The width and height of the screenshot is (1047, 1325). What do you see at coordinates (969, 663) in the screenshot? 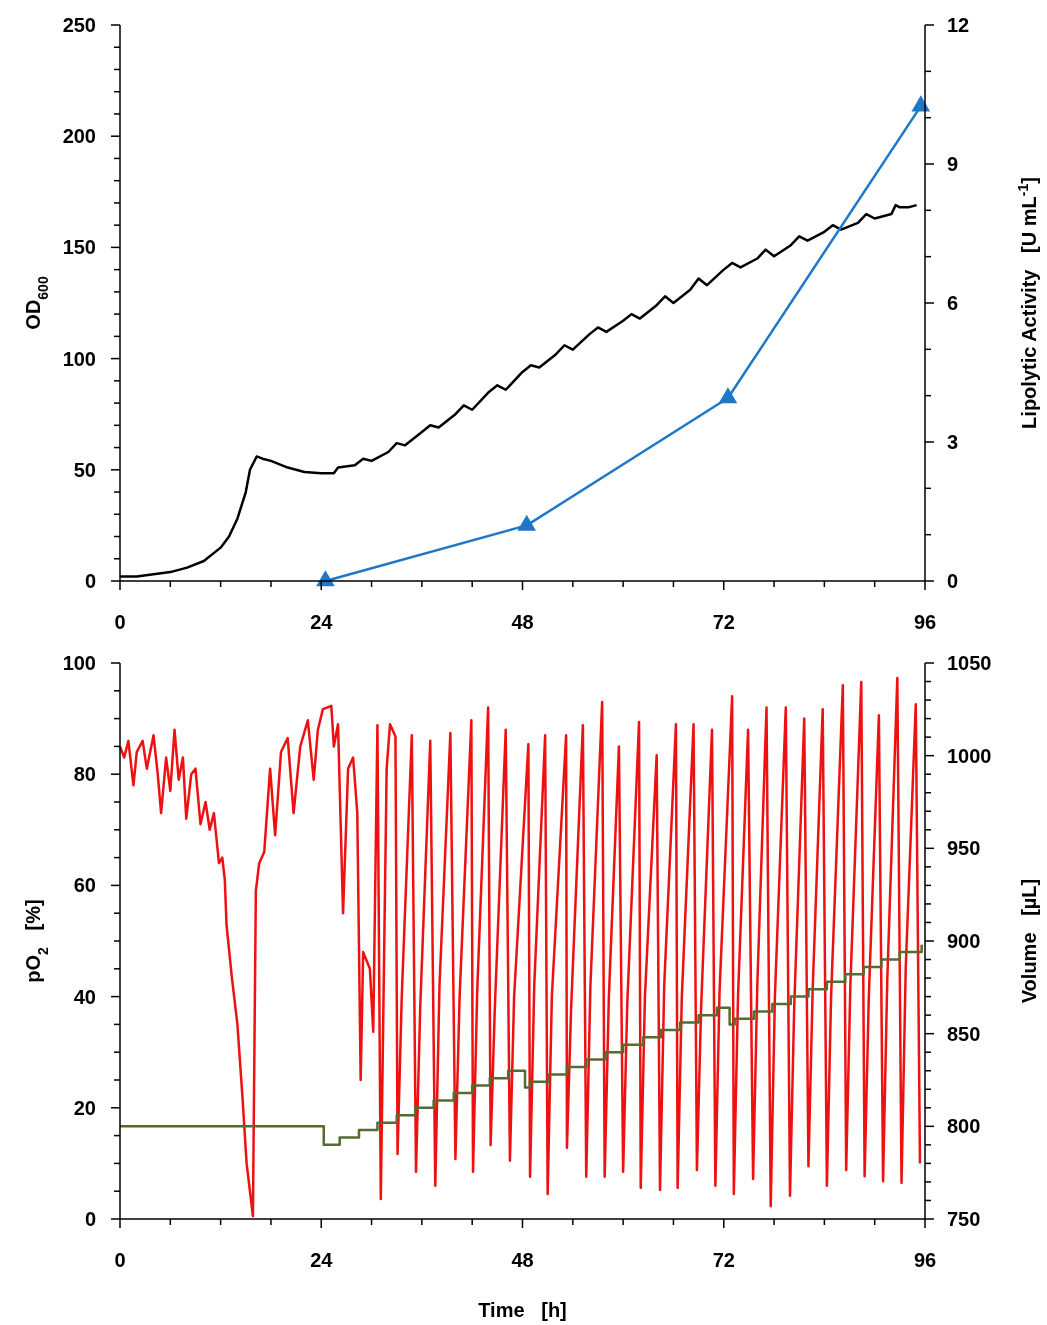
I see `y2-tick-label: 1050` at bounding box center [969, 663].